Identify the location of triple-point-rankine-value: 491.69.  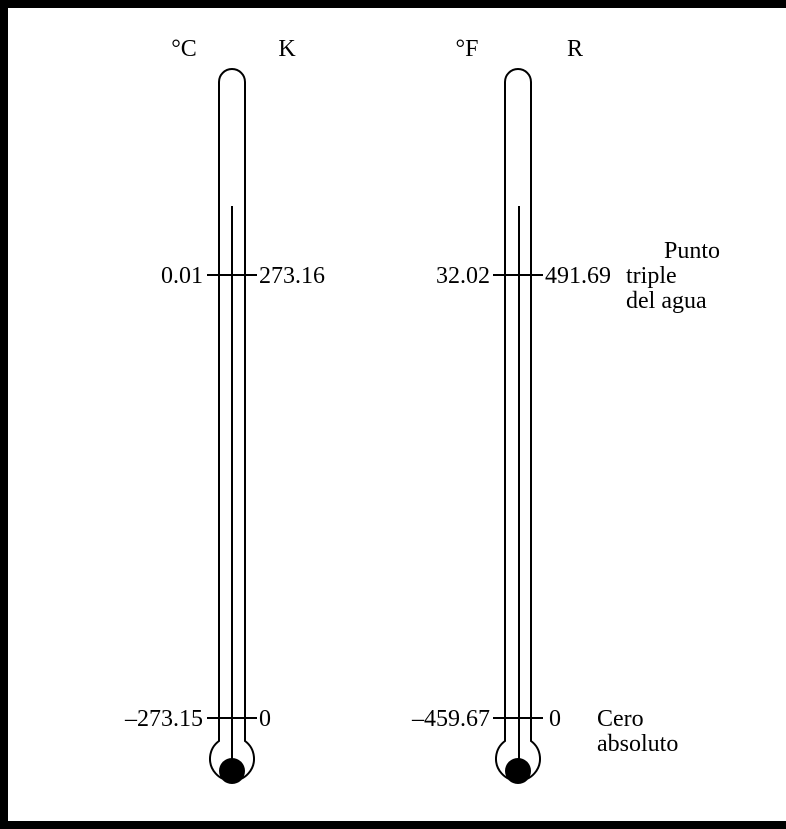
(578, 276).